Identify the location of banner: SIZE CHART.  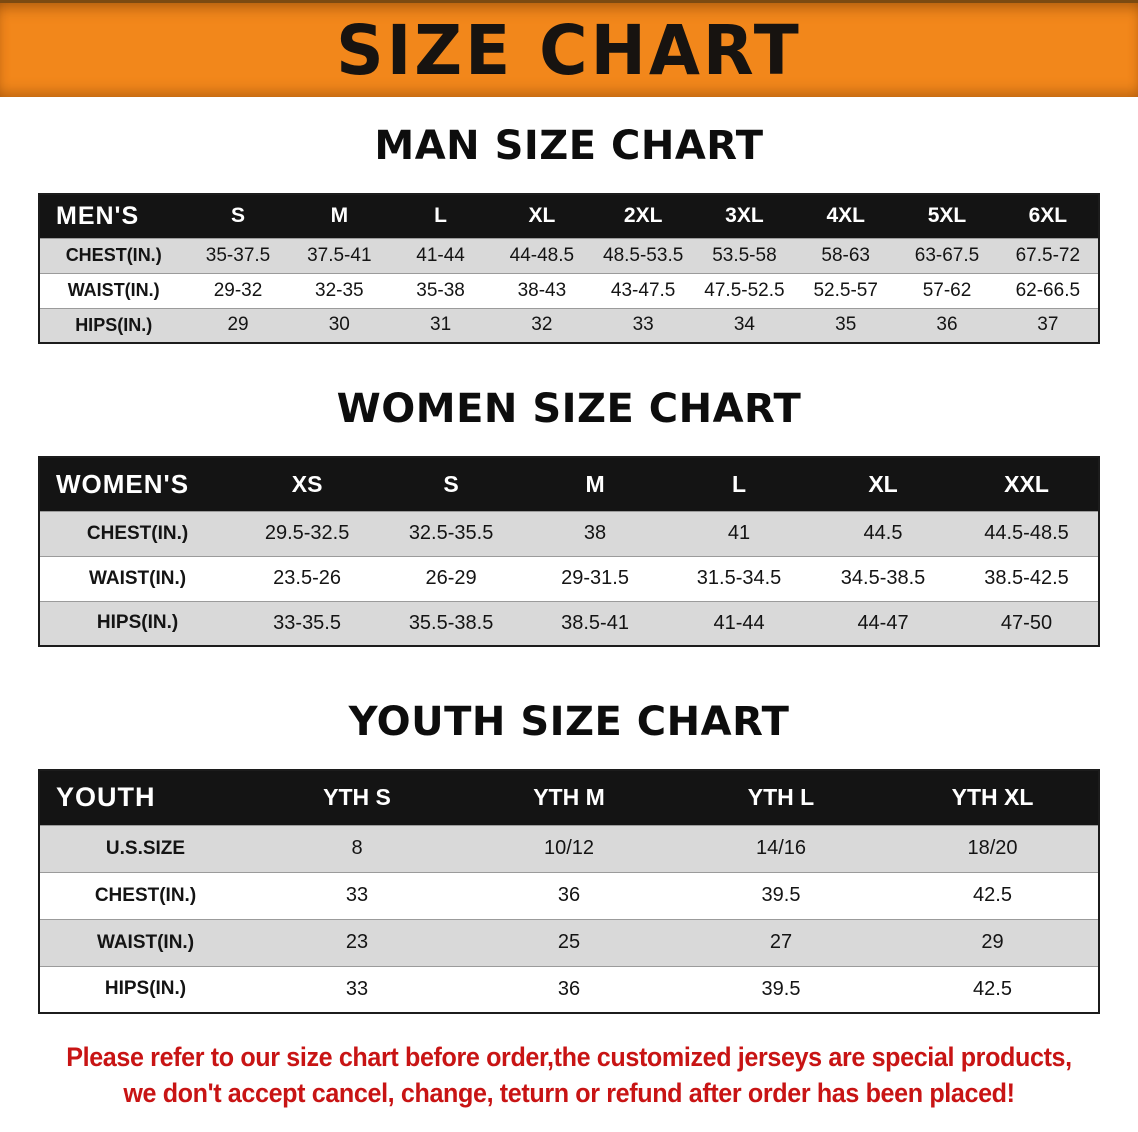
(569, 48).